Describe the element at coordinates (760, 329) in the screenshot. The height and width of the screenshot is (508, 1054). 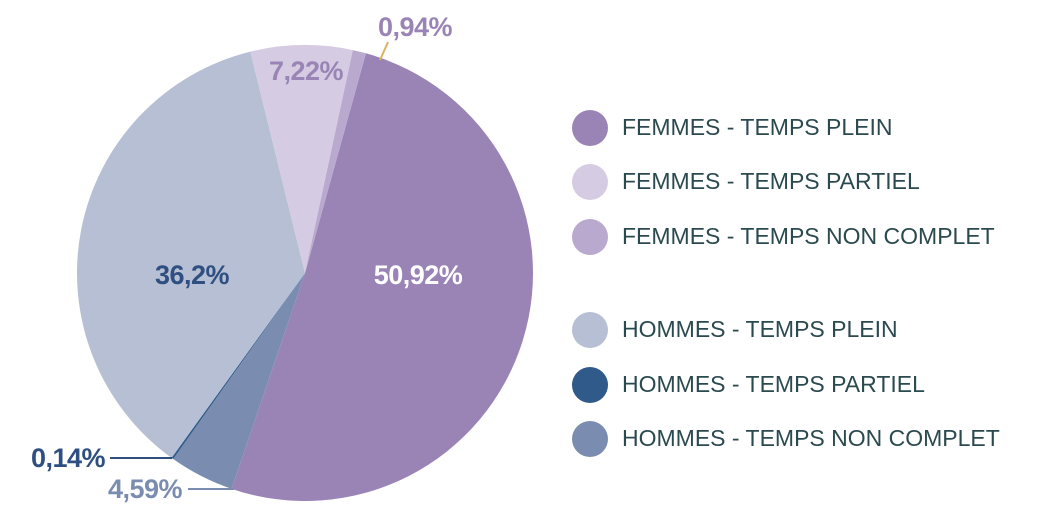
I see `legend-label: HOMMES - TEMPS PLEIN` at that location.